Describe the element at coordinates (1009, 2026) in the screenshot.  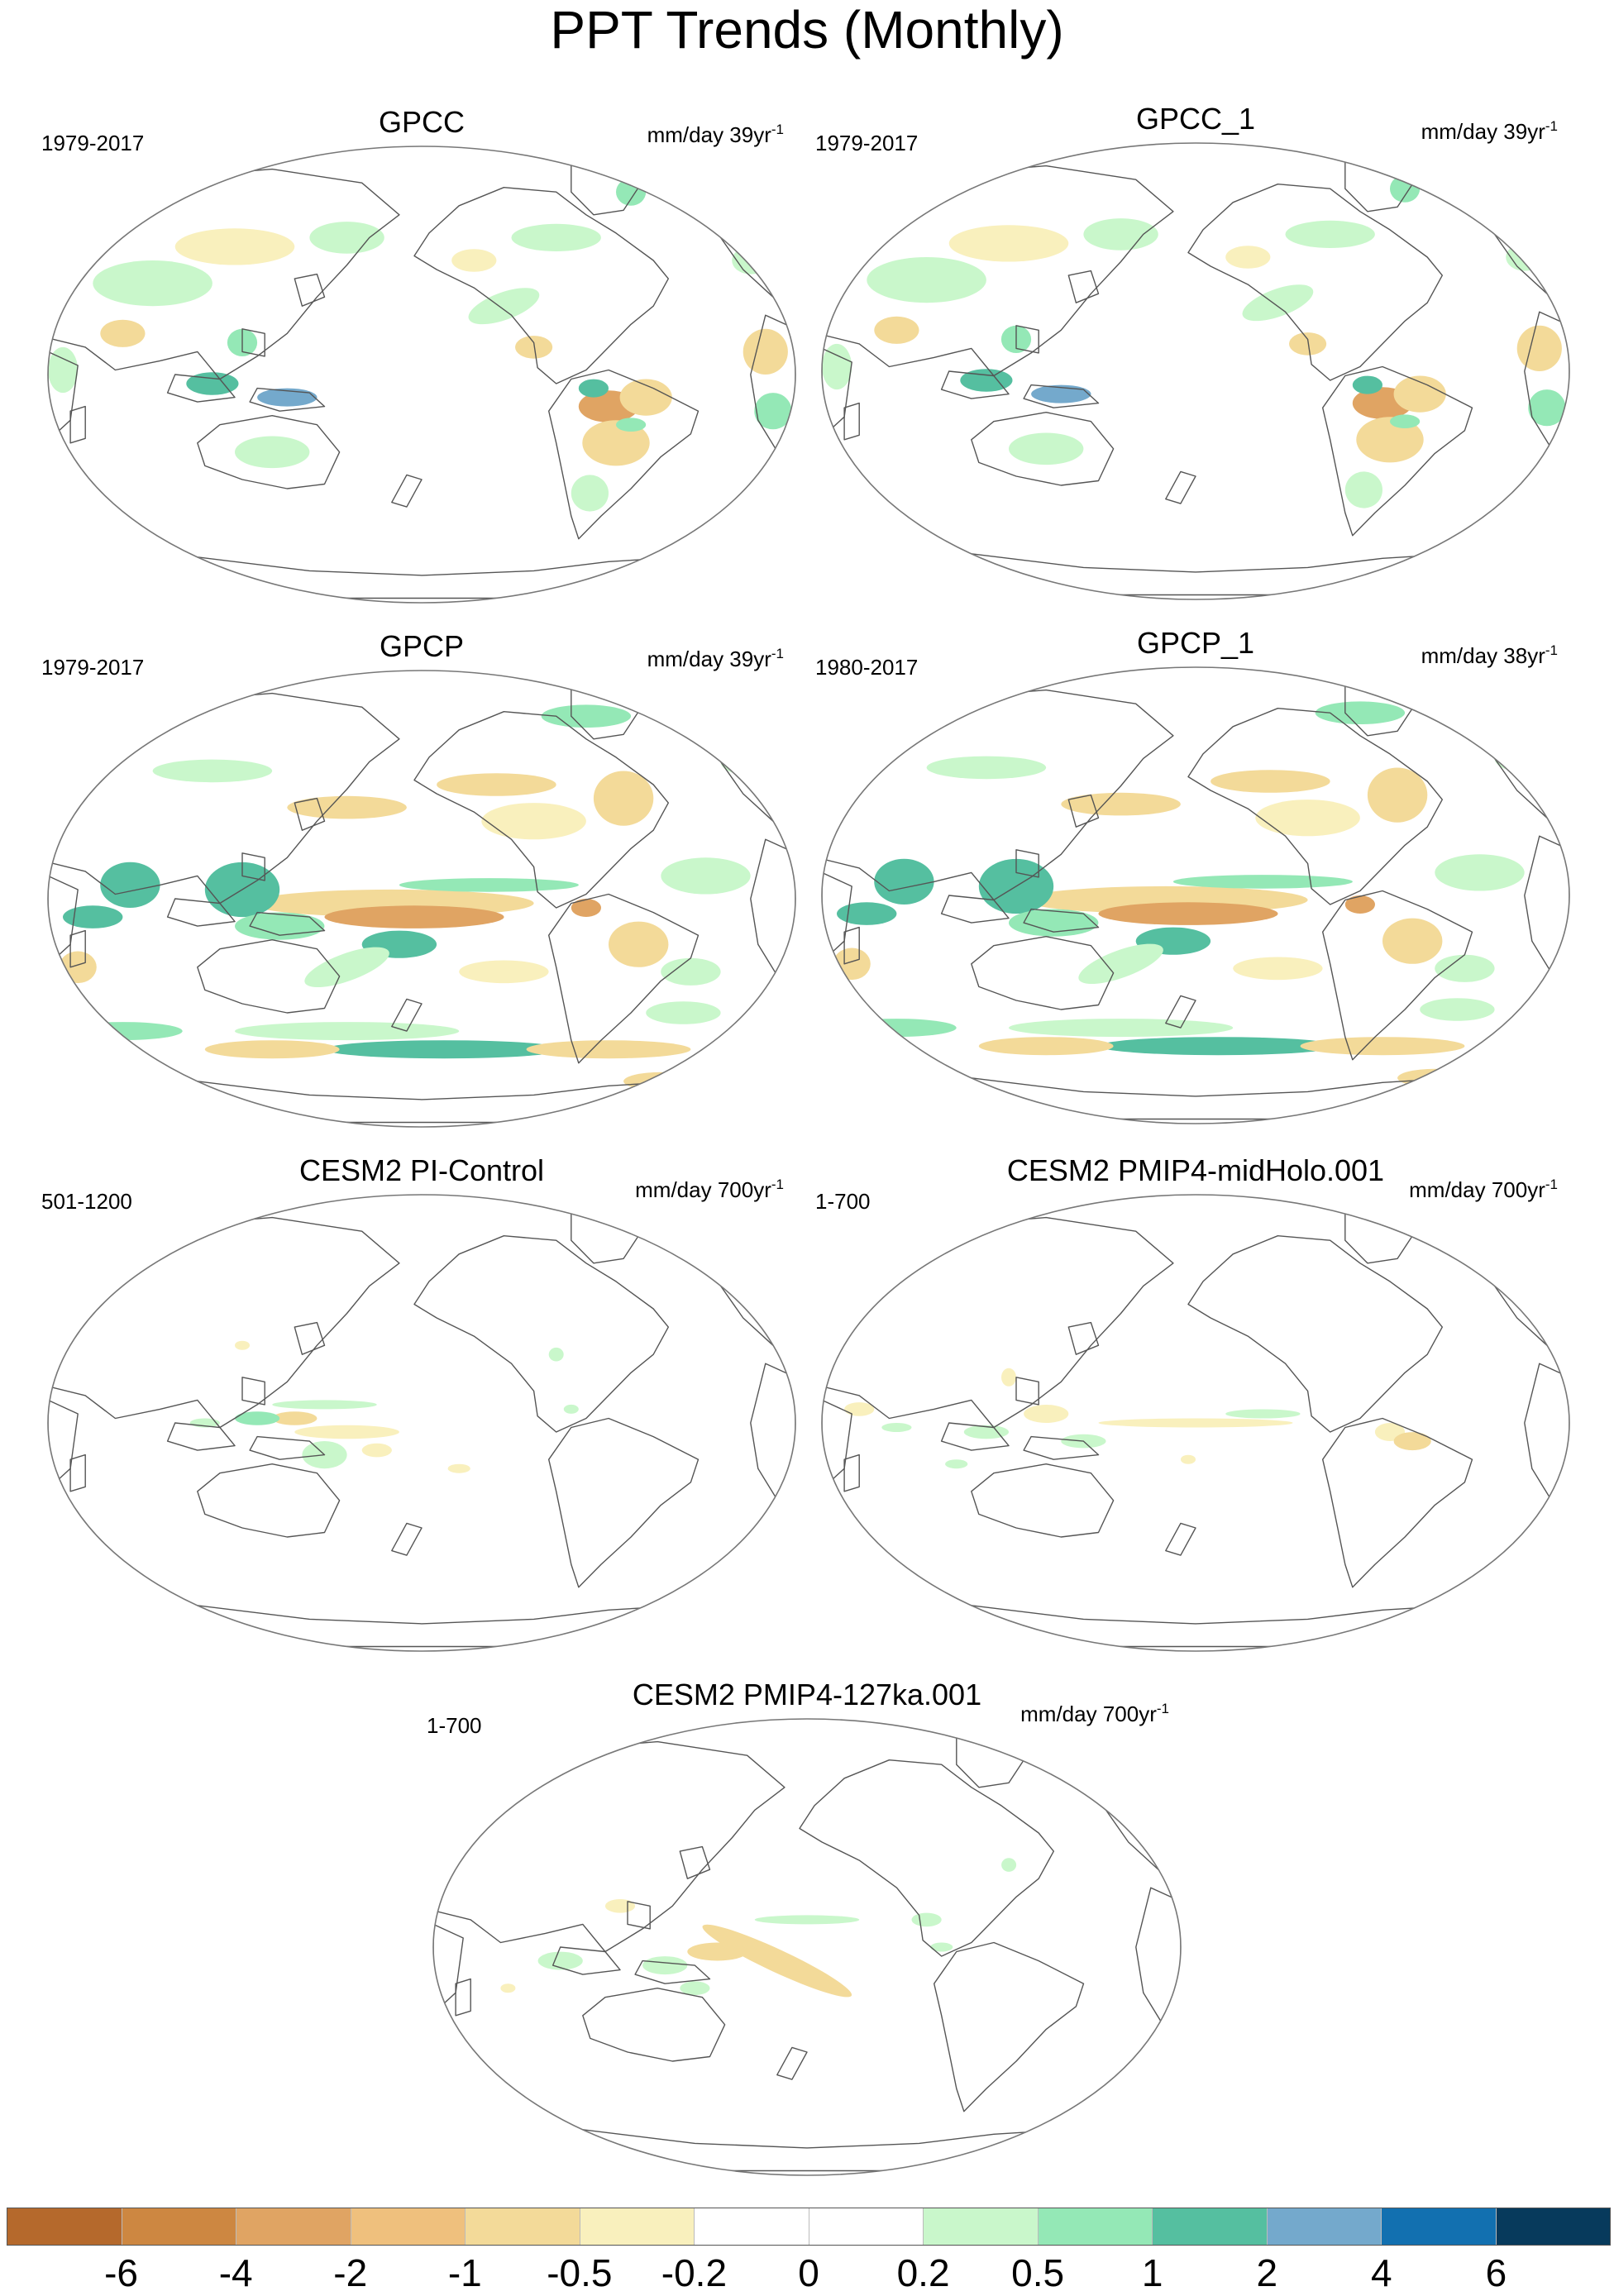
I see `coastline-southAmerica` at that location.